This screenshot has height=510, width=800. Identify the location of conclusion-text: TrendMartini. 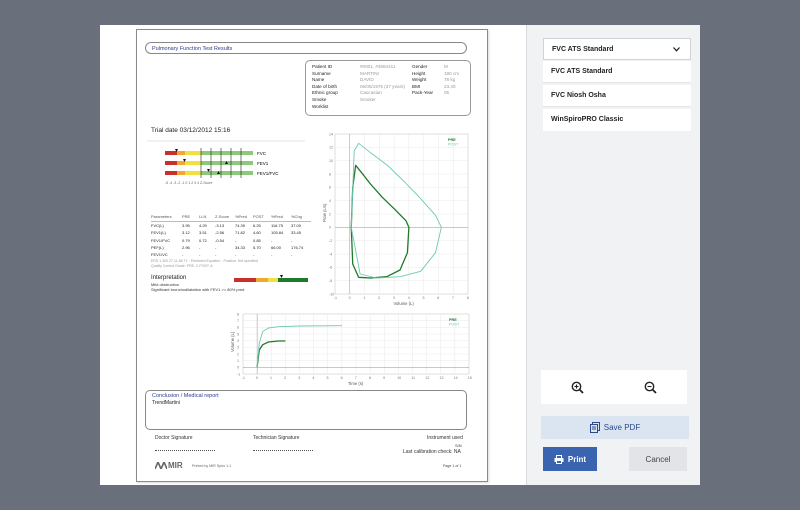
(166, 403).